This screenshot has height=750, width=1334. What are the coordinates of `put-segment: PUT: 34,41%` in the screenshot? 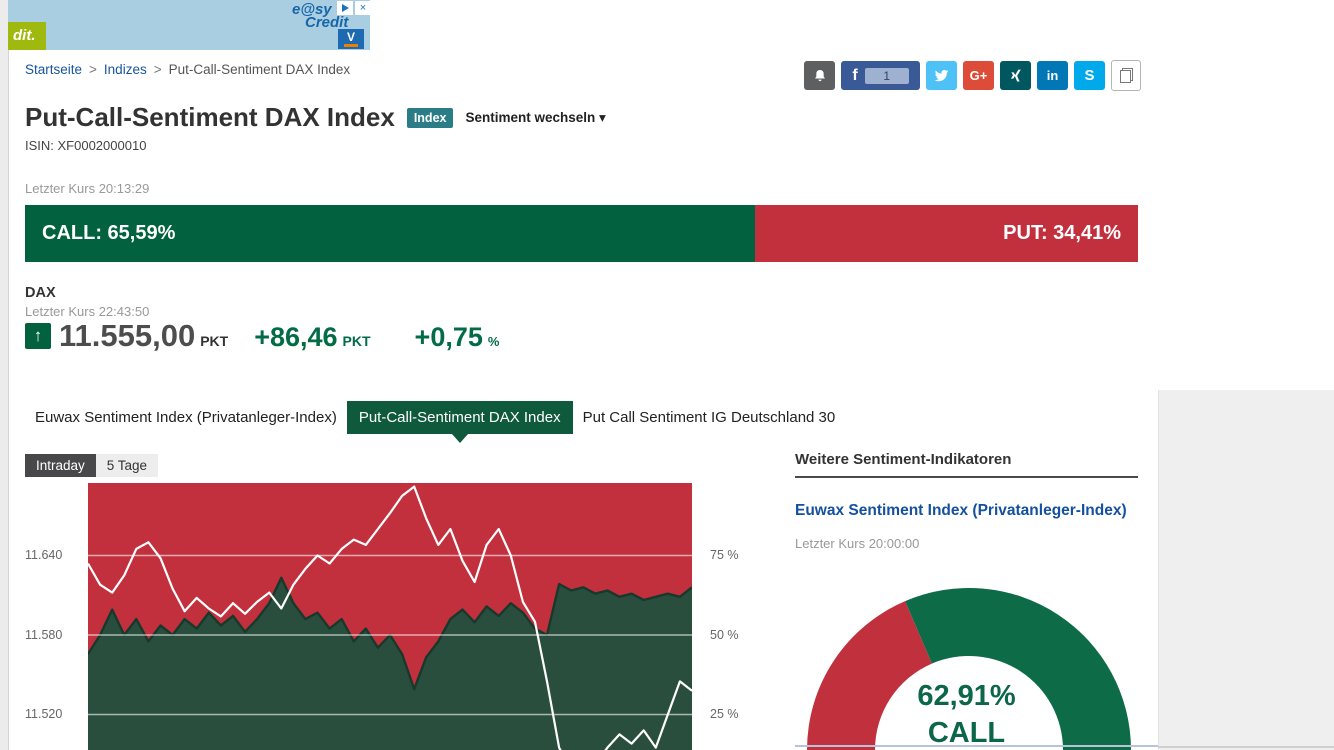 It's located at (946, 233).